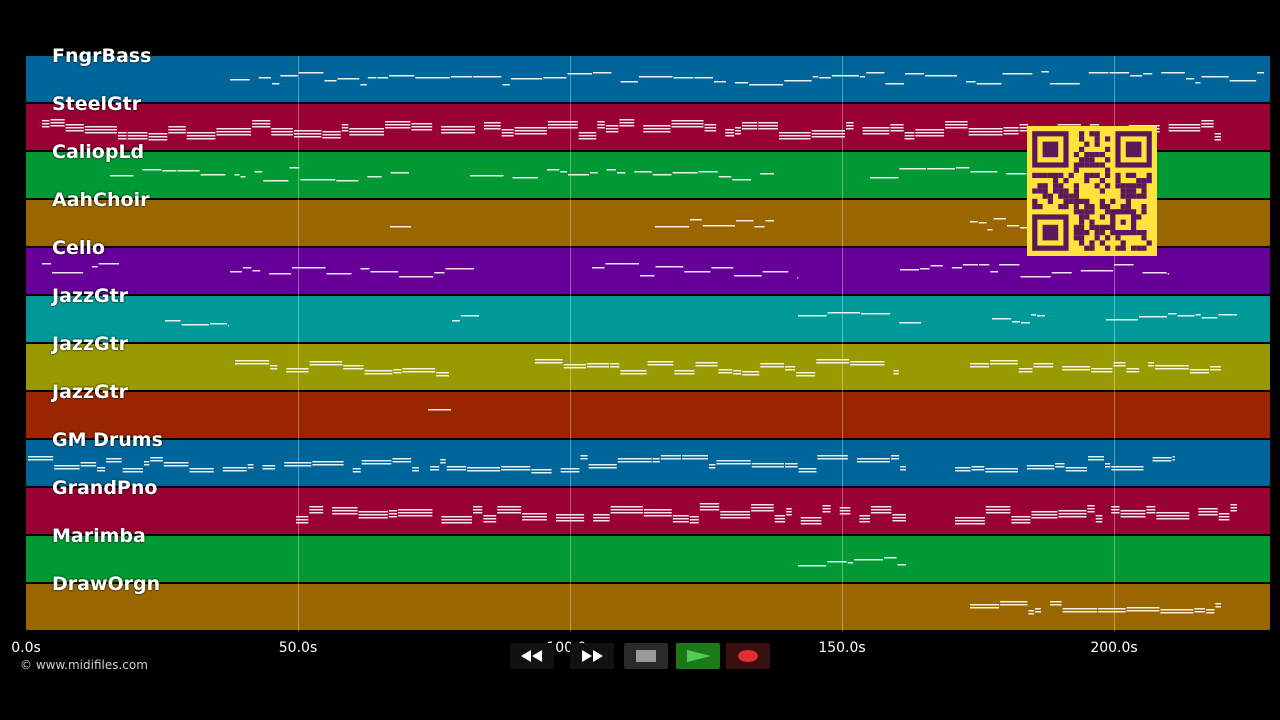 This screenshot has height=720, width=1280. I want to click on track-label: Cello, so click(78, 248).